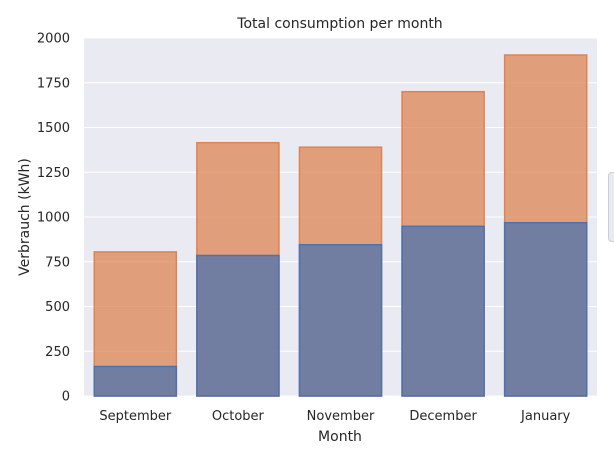 This screenshot has width=614, height=460. Describe the element at coordinates (443, 416) in the screenshot. I see `x-tick-label: December` at that location.